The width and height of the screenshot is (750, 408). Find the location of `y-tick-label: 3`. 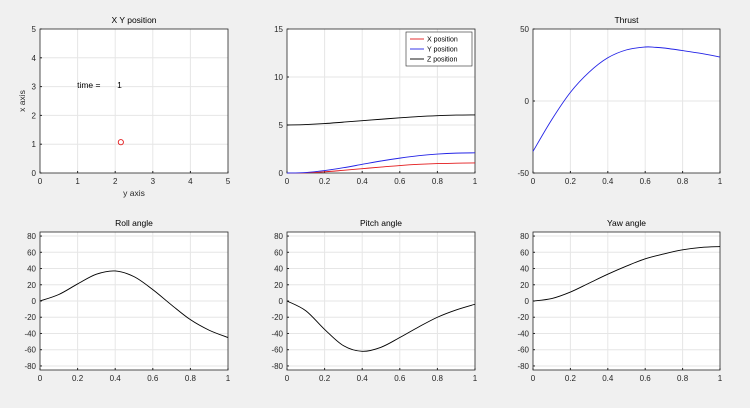

y-tick-label: 3 is located at coordinates (34, 87).